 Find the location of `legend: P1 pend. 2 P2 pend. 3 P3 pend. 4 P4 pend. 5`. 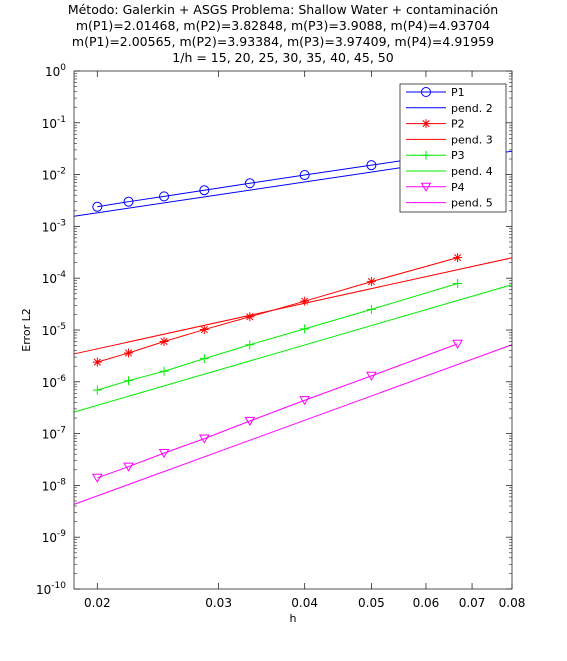

legend: P1 pend. 2 P2 pend. 3 P3 pend. 4 P4 pend. 5 is located at coordinates (453, 148).